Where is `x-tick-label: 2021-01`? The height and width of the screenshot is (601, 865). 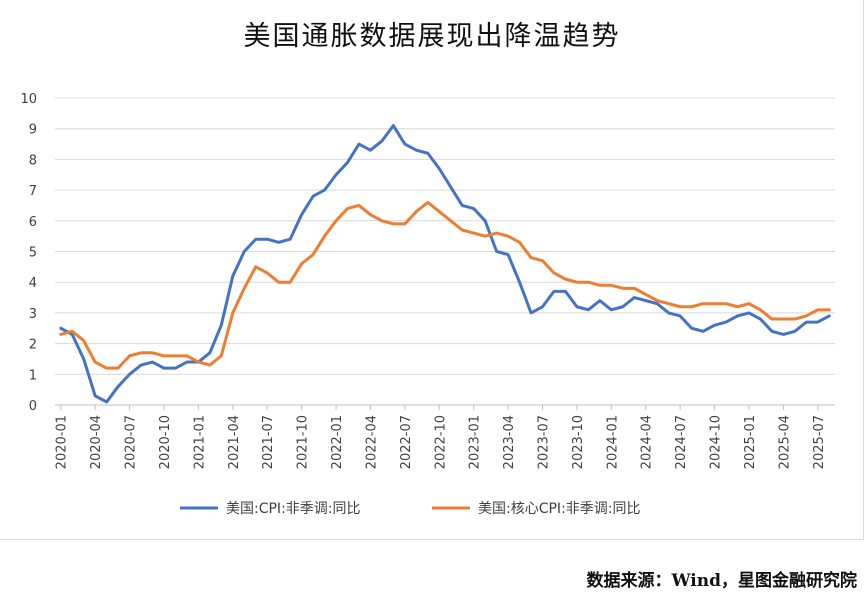
x-tick-label: 2021-01 is located at coordinates (199, 442).